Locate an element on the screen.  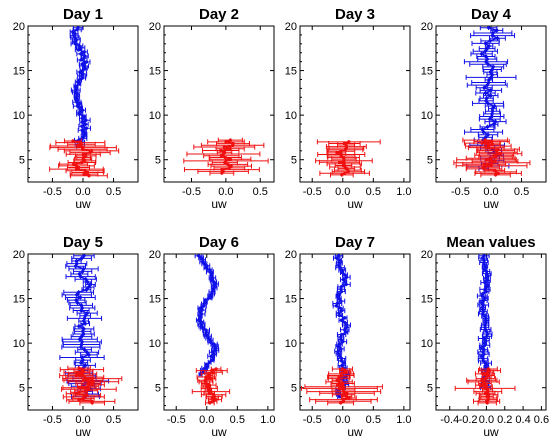
x-tick-label: 0.6 is located at coordinates (541, 420).